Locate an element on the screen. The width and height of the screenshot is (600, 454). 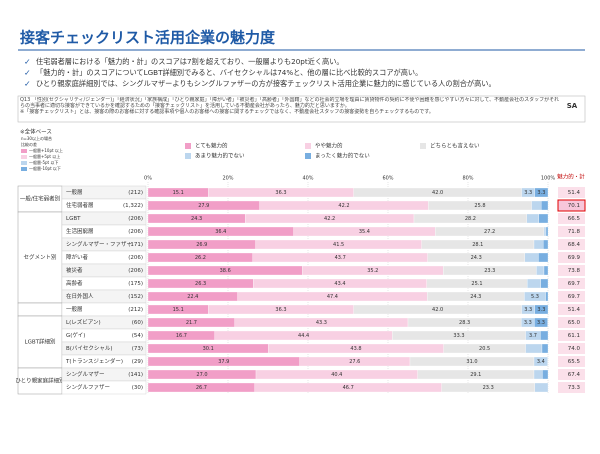
x-tick-label: 0% is located at coordinates (148, 179).